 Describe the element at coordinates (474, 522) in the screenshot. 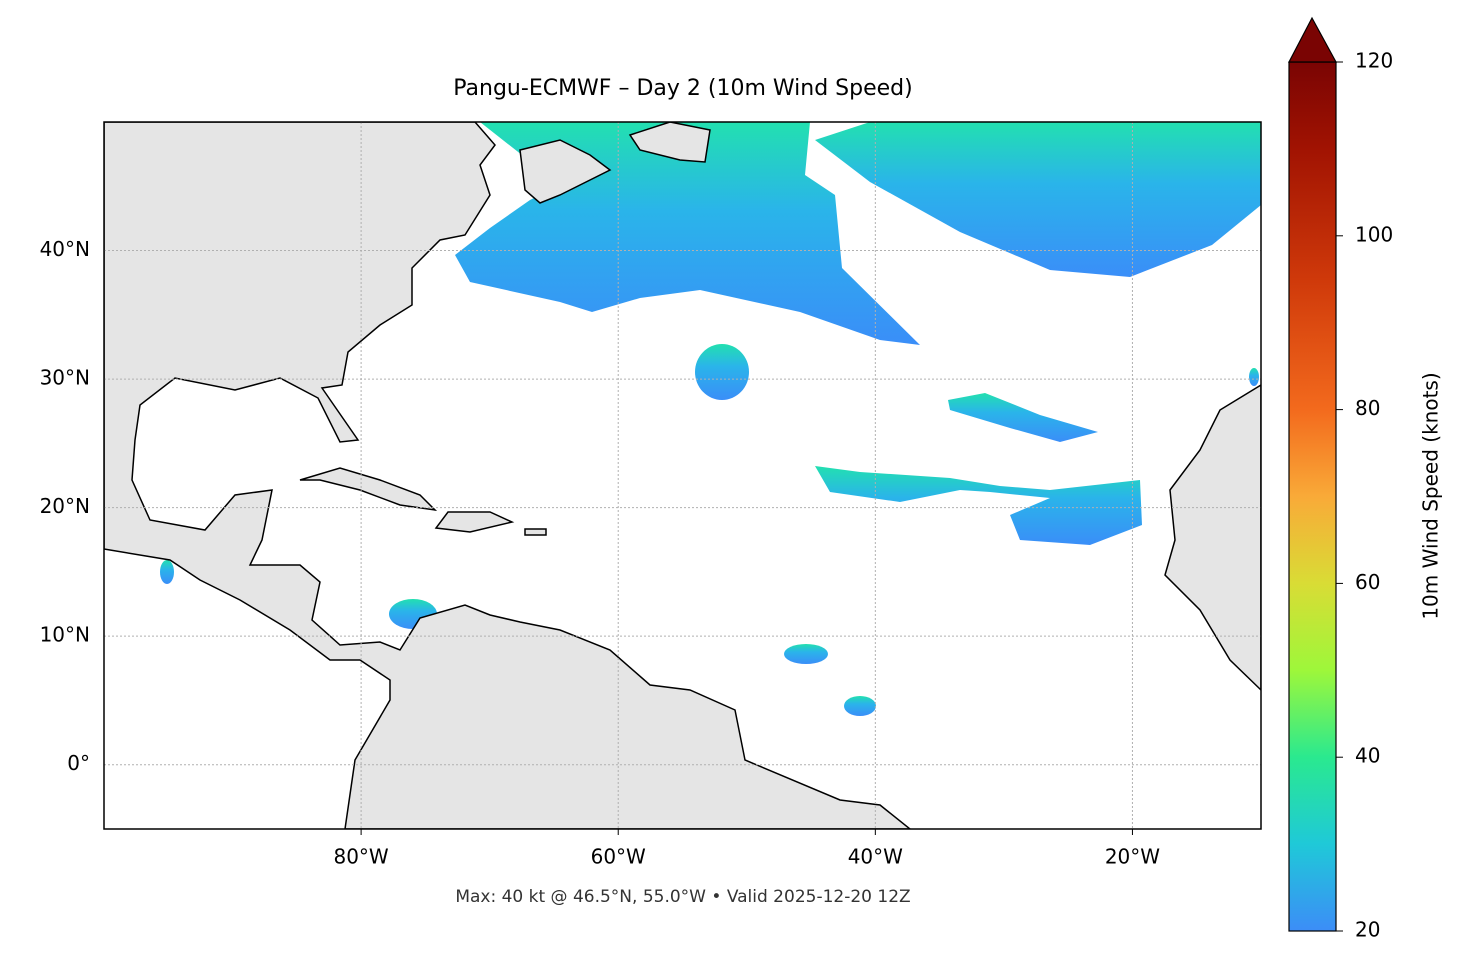

I see `hispaniola` at that location.